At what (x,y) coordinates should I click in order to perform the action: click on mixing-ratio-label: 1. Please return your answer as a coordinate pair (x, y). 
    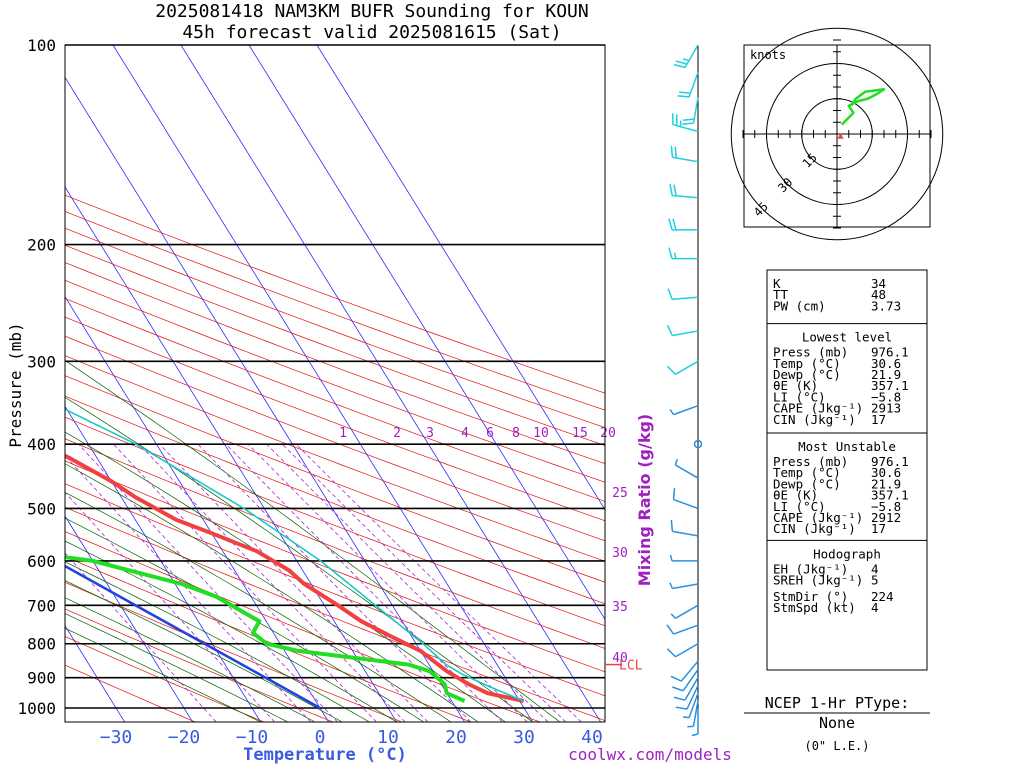
    Looking at the image, I should click on (343, 433).